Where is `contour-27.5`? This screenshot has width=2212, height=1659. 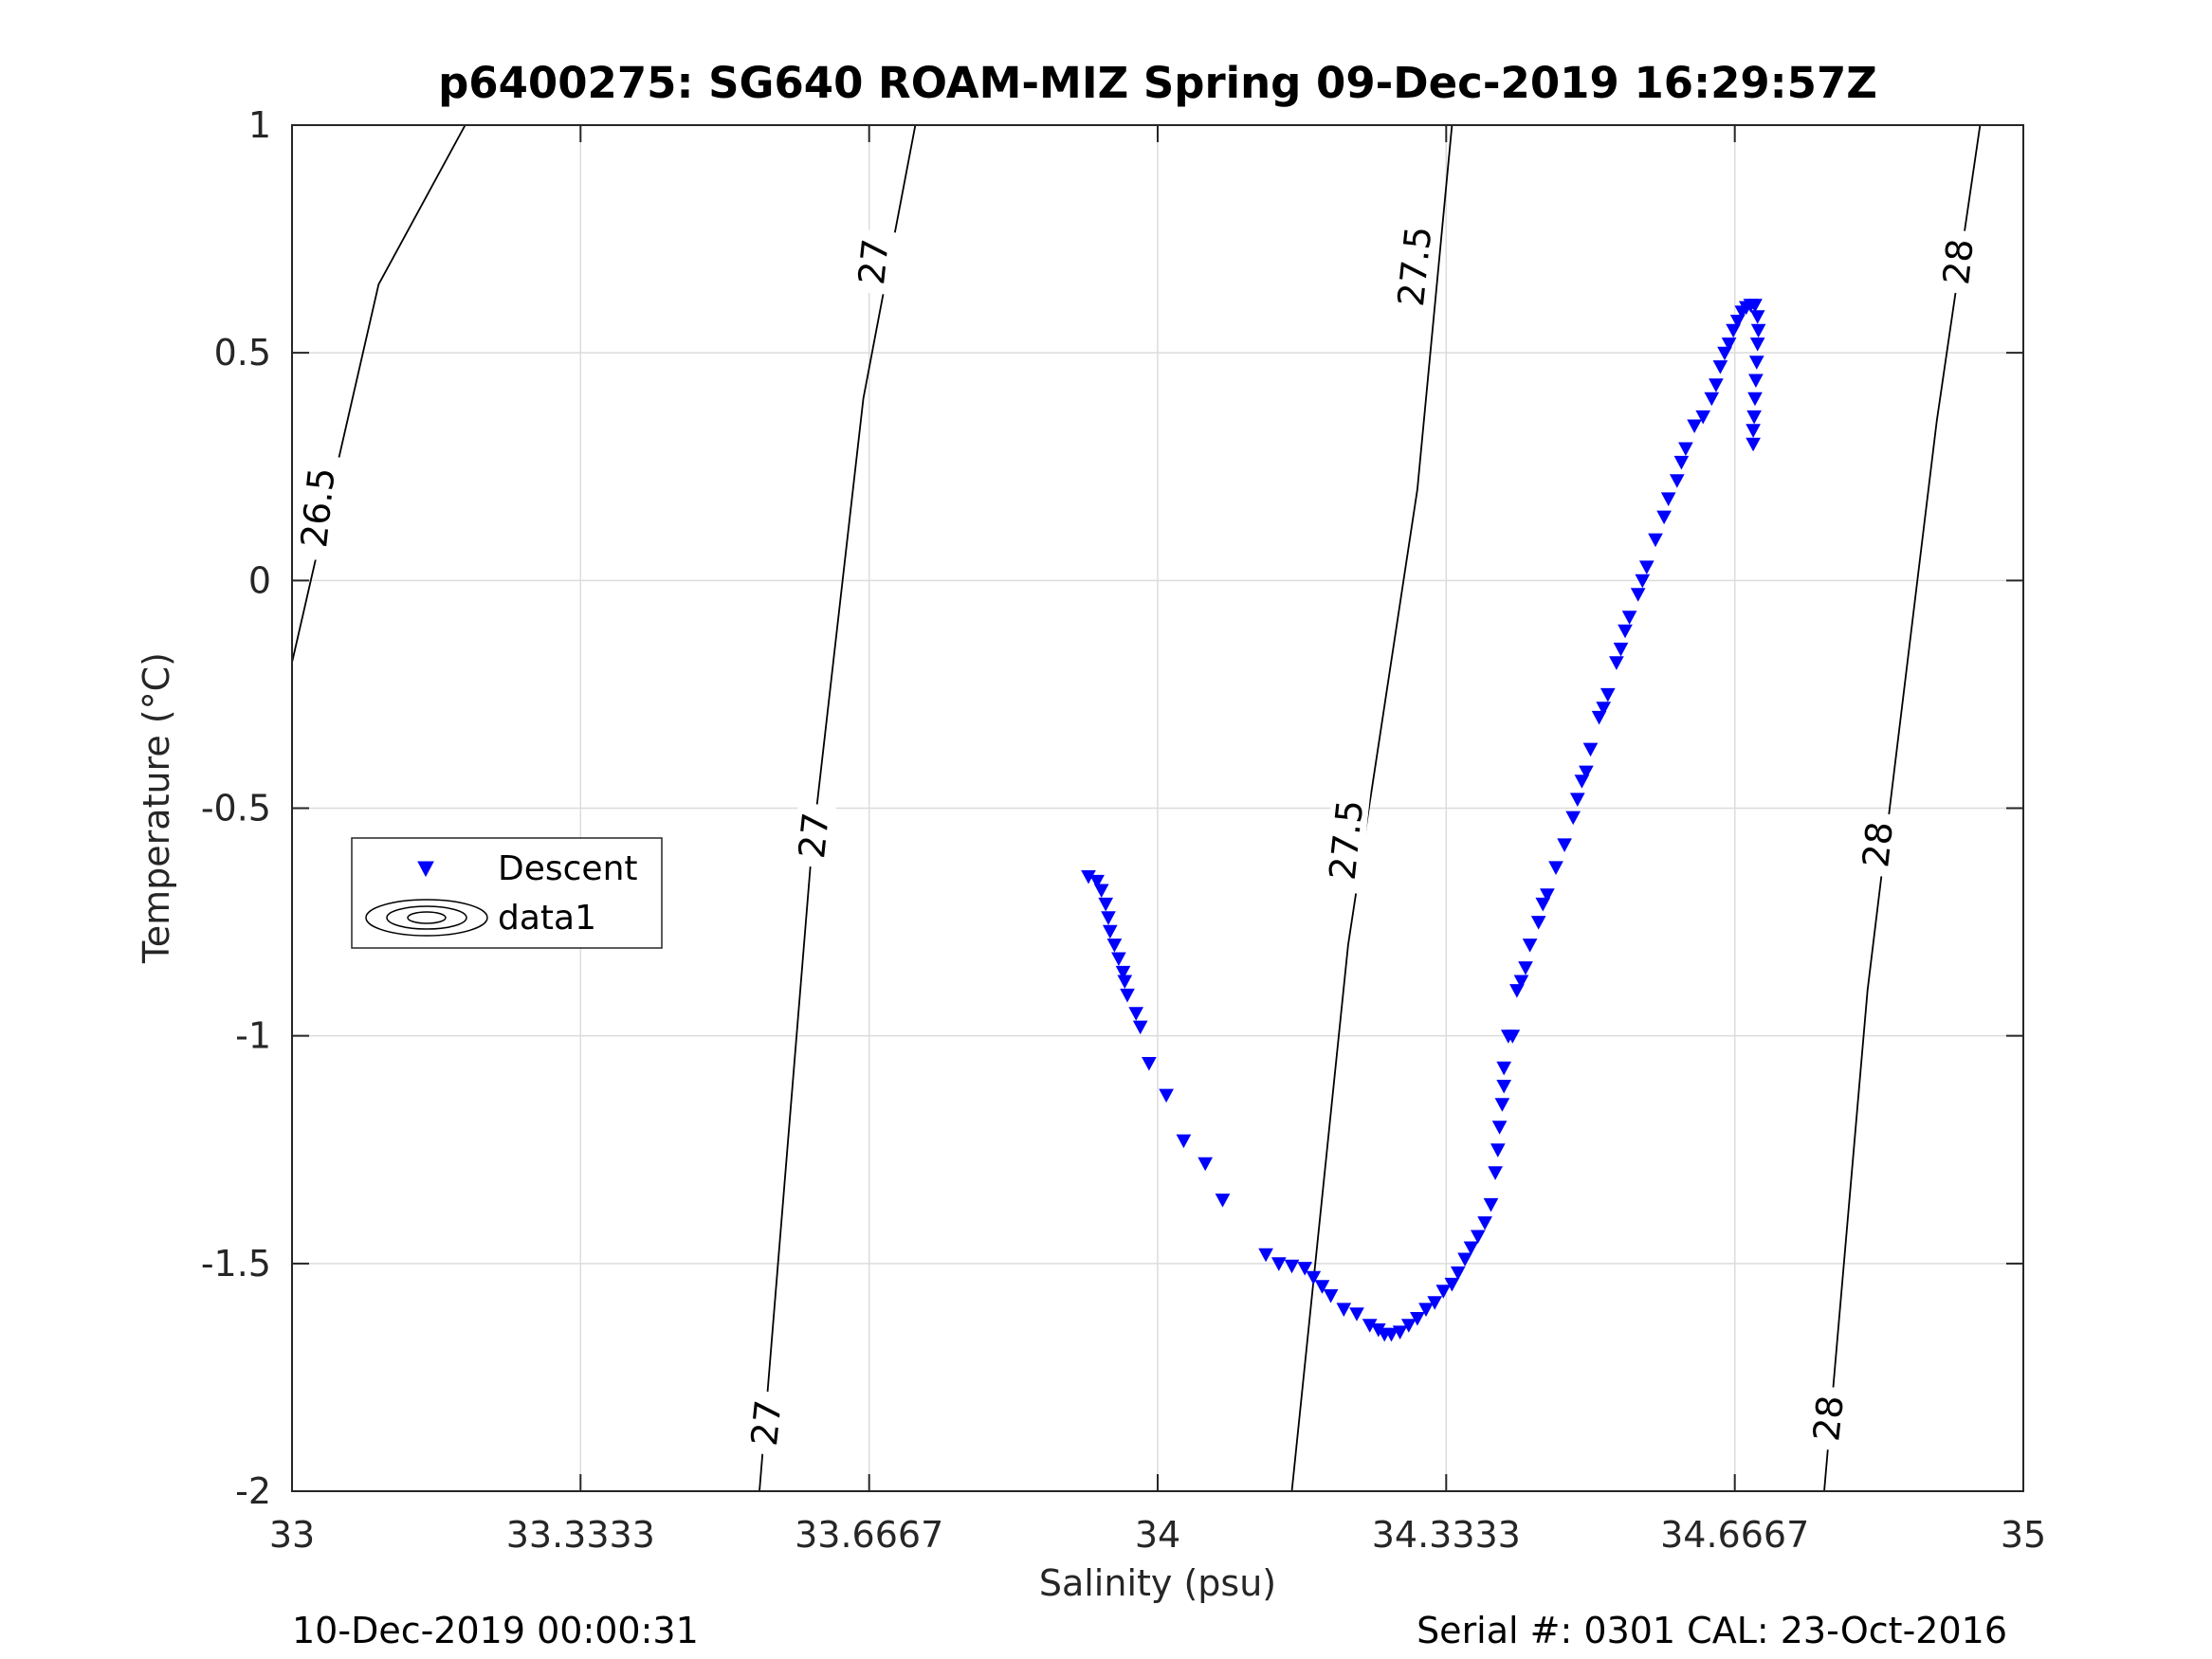 contour-27.5 is located at coordinates (1371, 808).